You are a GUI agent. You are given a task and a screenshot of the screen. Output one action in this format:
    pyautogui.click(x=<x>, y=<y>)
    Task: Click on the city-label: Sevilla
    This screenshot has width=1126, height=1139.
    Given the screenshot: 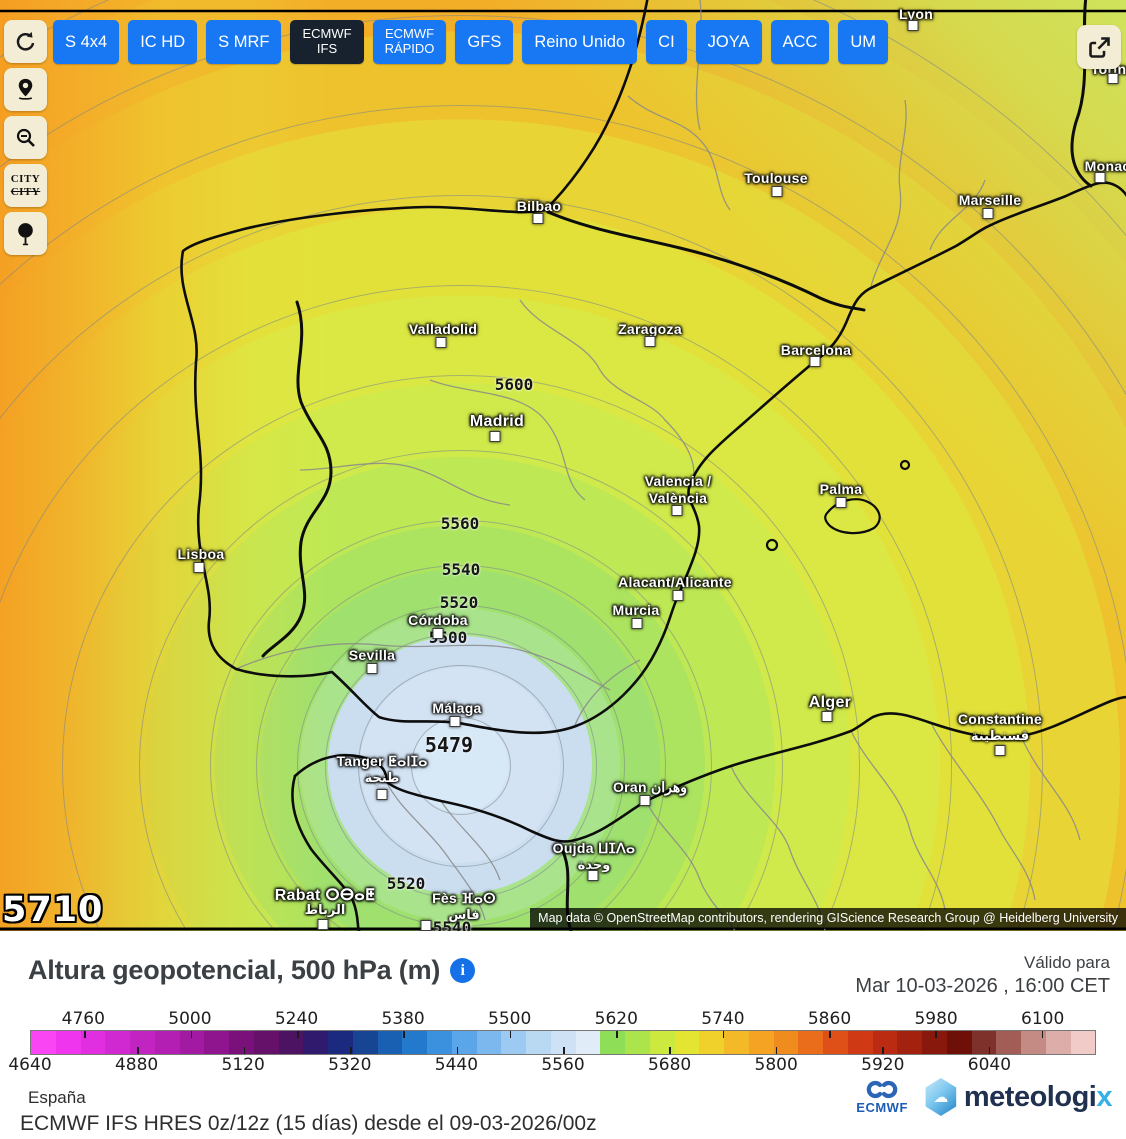 What is the action you would take?
    pyautogui.click(x=372, y=655)
    